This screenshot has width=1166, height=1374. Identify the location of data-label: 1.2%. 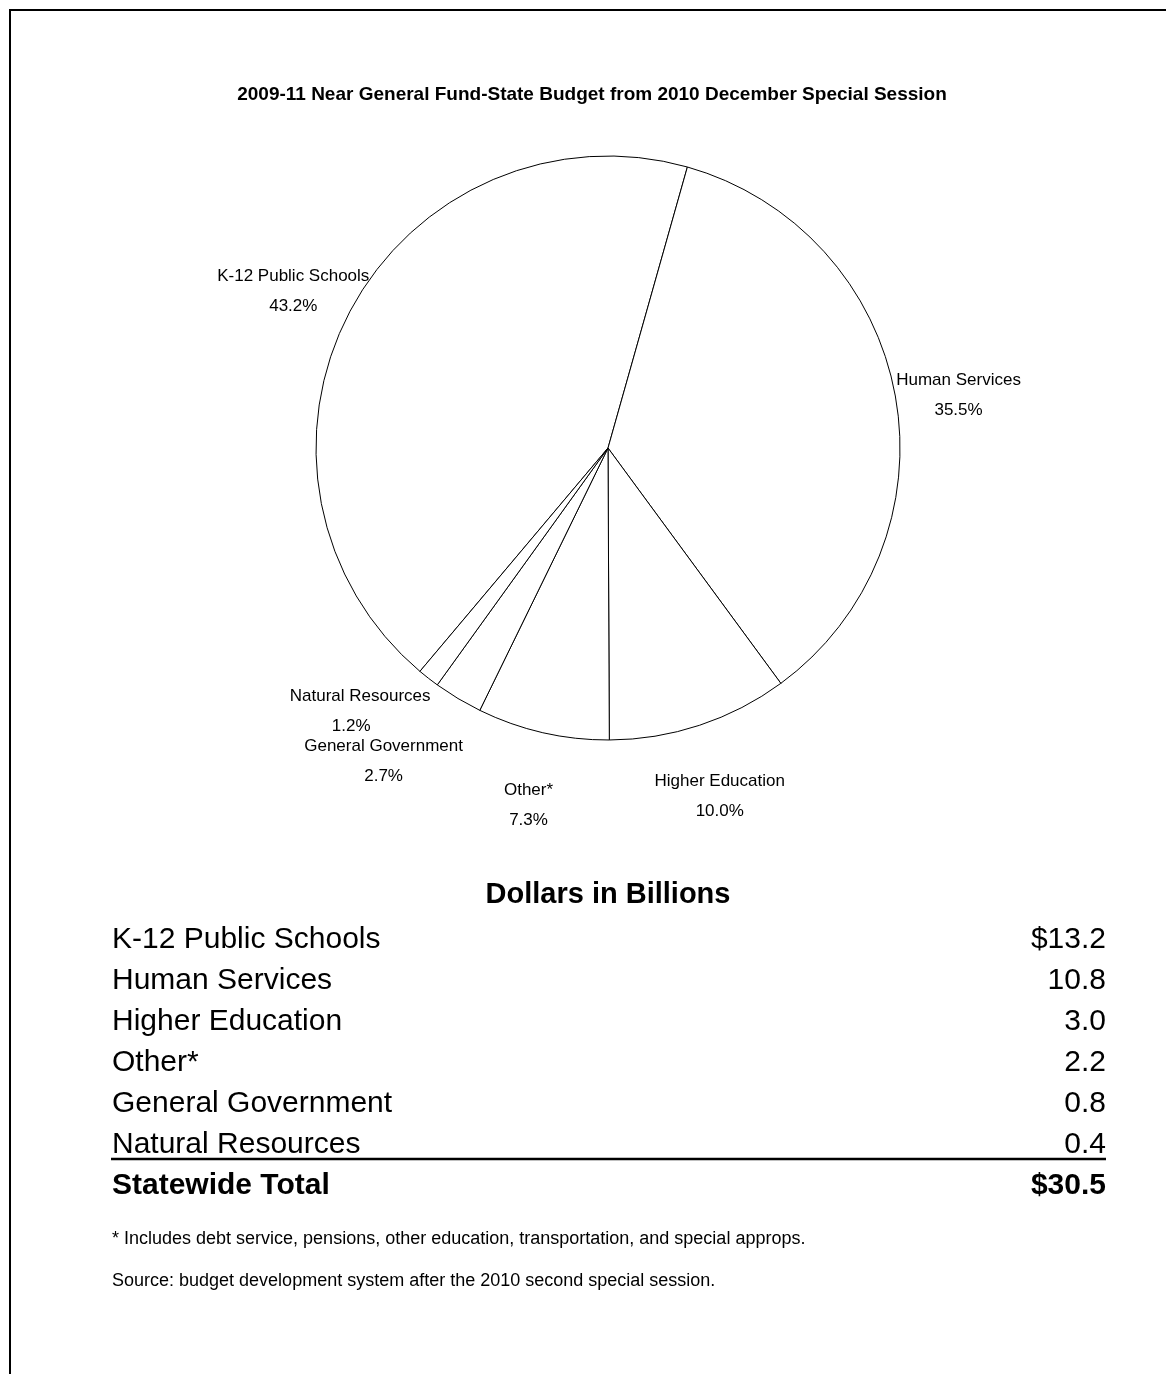
(351, 726).